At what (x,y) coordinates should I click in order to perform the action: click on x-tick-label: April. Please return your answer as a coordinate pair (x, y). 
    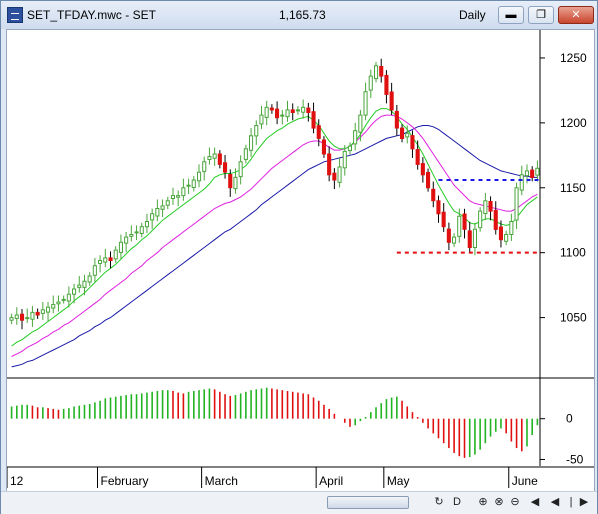
    Looking at the image, I should click on (331, 481).